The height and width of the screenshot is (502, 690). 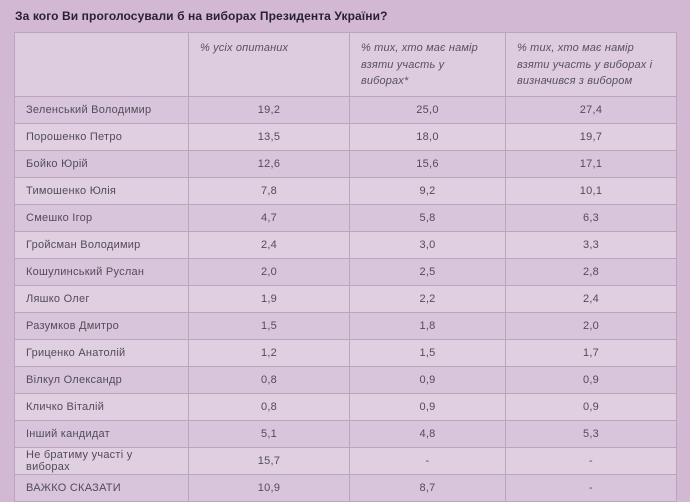 What do you see at coordinates (269, 433) in the screenshot?
I see `row-value: 5,1` at bounding box center [269, 433].